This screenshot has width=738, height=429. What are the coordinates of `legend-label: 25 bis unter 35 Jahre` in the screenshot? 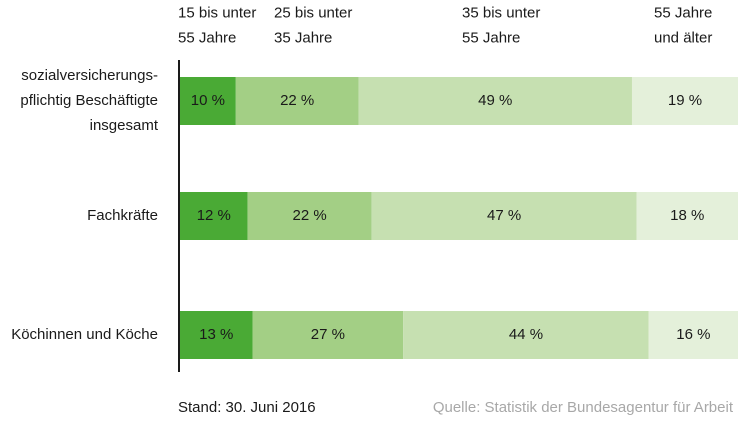 It's located at (313, 25).